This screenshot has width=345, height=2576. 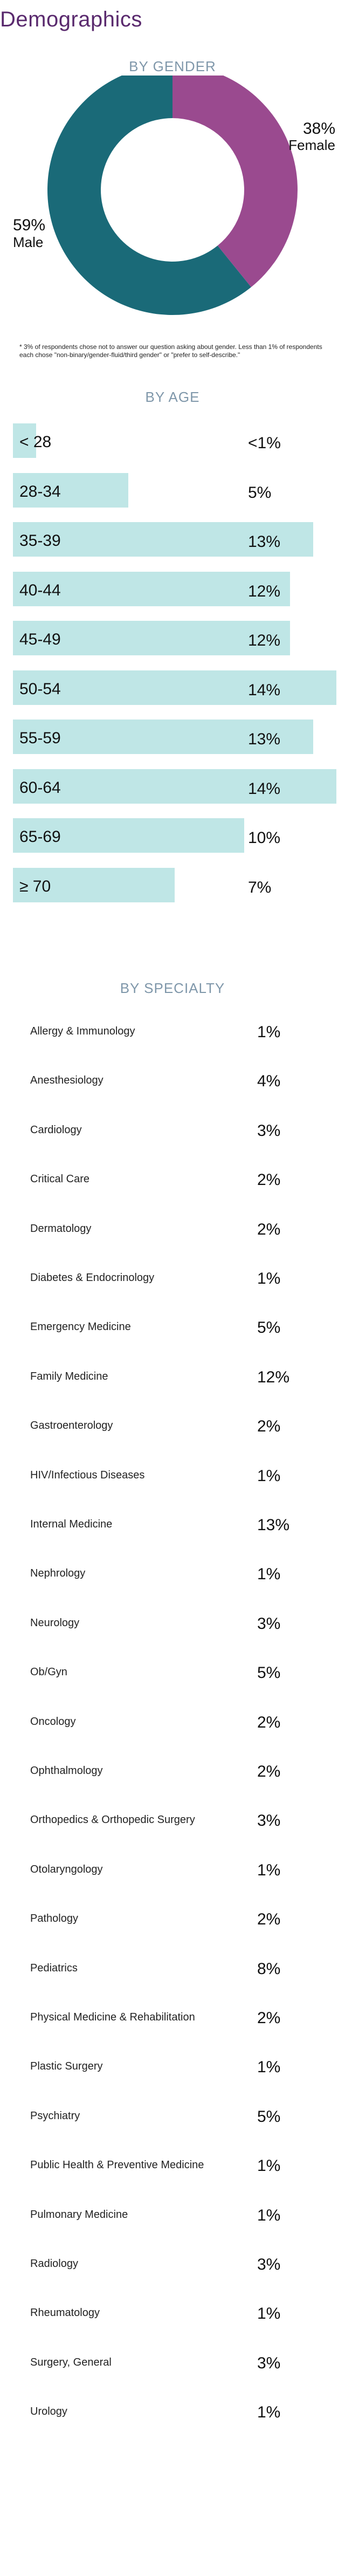 I want to click on specialty-label: HIV/Infectious Diseases, so click(x=87, y=1475).